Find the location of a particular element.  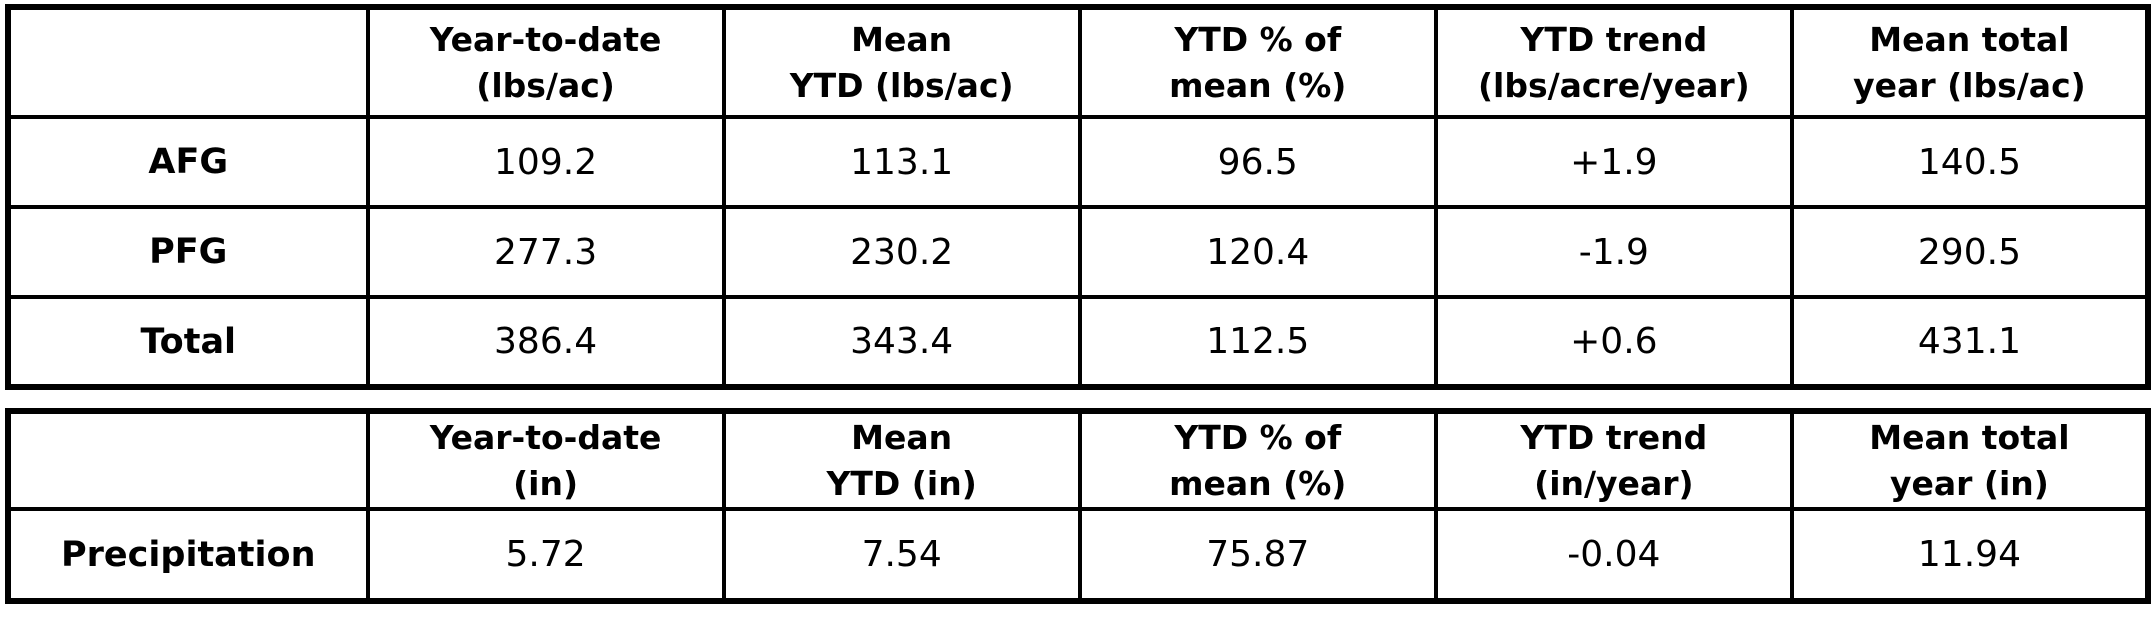

column-header-line: (lbs/acre/year) is located at coordinates (1613, 85).